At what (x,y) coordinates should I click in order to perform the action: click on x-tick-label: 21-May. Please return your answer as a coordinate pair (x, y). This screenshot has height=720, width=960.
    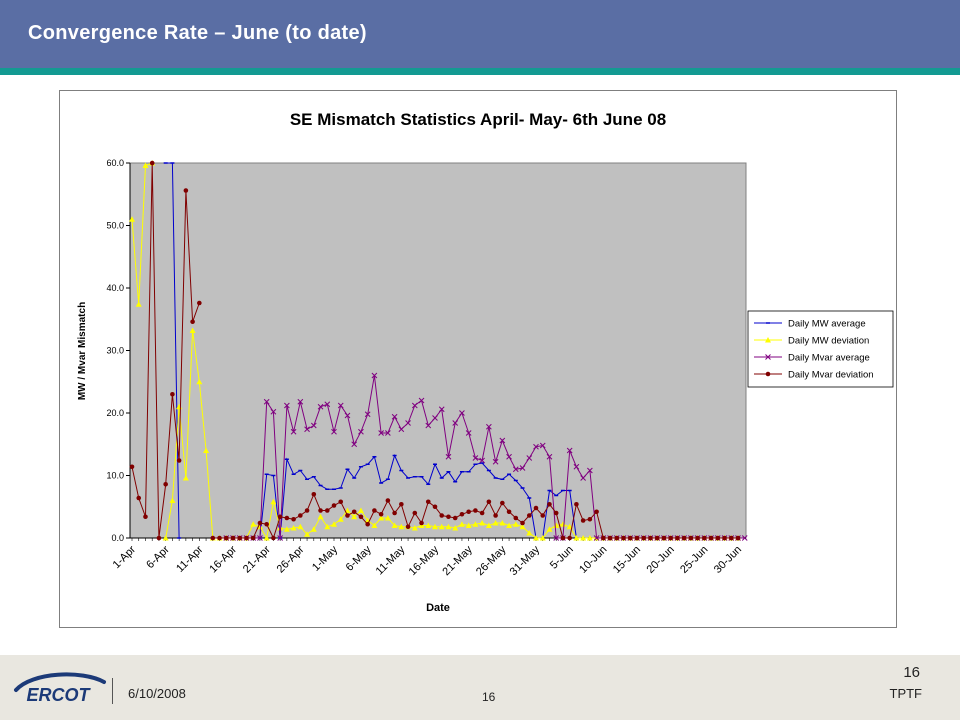
    Looking at the image, I should click on (457, 560).